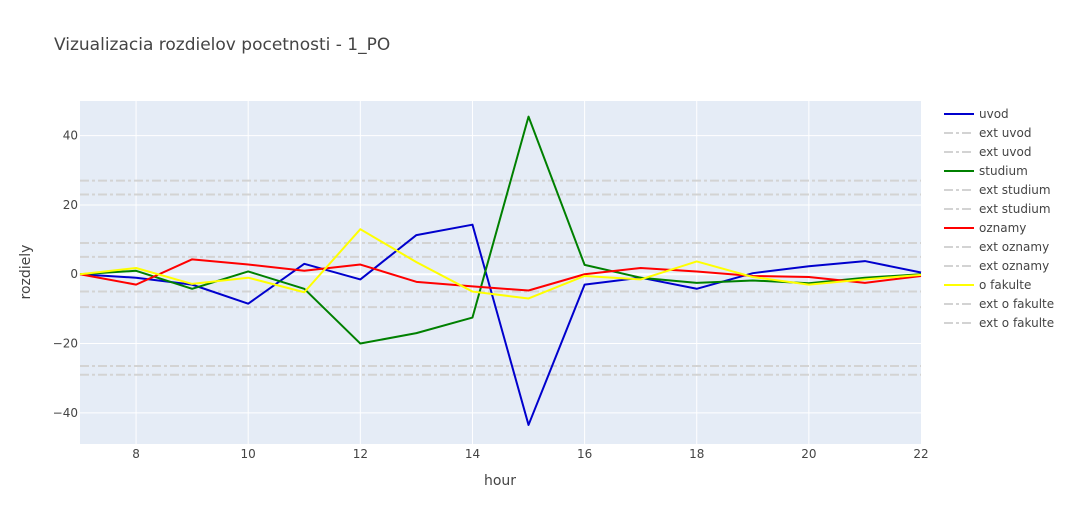 The width and height of the screenshot is (1073, 529). What do you see at coordinates (1003, 171) in the screenshot?
I see `legend-label: studium` at bounding box center [1003, 171].